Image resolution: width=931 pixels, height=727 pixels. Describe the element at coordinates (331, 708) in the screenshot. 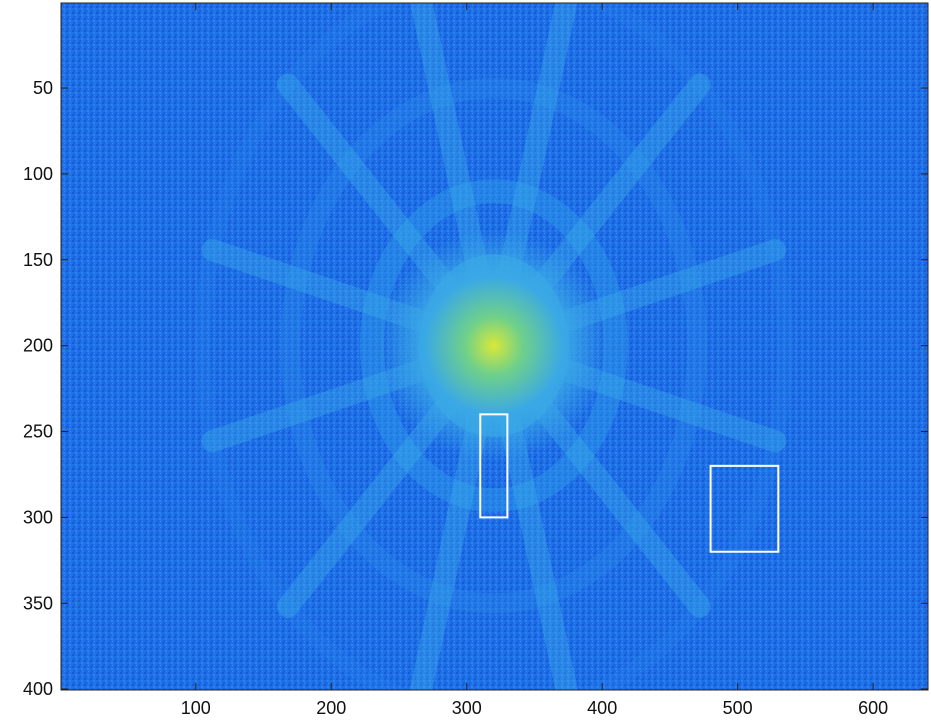

I see `x-tick-label: 200` at that location.